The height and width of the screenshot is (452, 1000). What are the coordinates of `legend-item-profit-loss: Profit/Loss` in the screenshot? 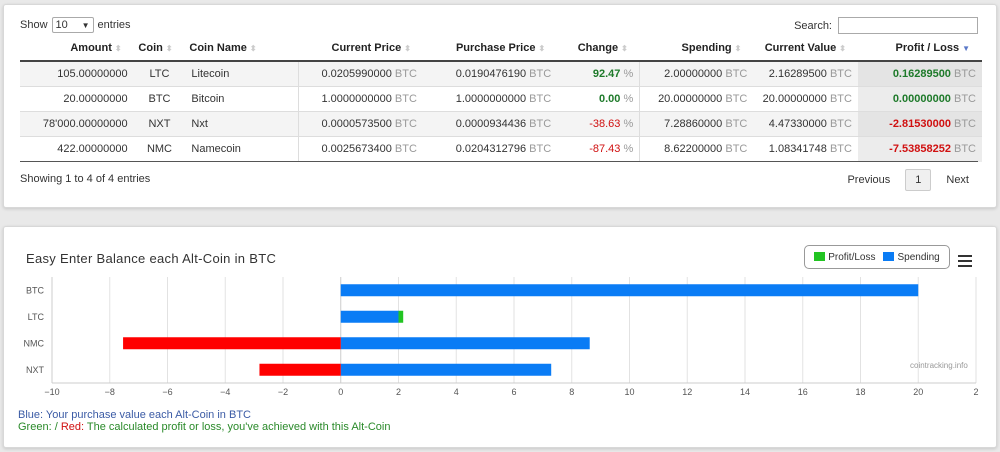 It's located at (845, 257).